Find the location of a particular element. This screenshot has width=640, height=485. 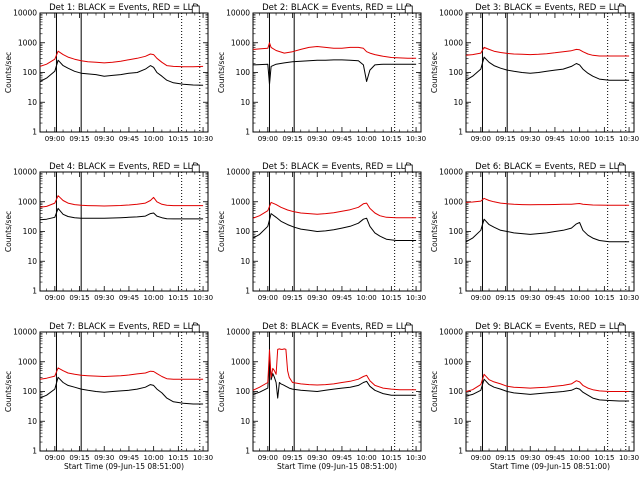

panel-title: Det 5: BLACK = Events, RED = LLD is located at coordinates (337, 167).